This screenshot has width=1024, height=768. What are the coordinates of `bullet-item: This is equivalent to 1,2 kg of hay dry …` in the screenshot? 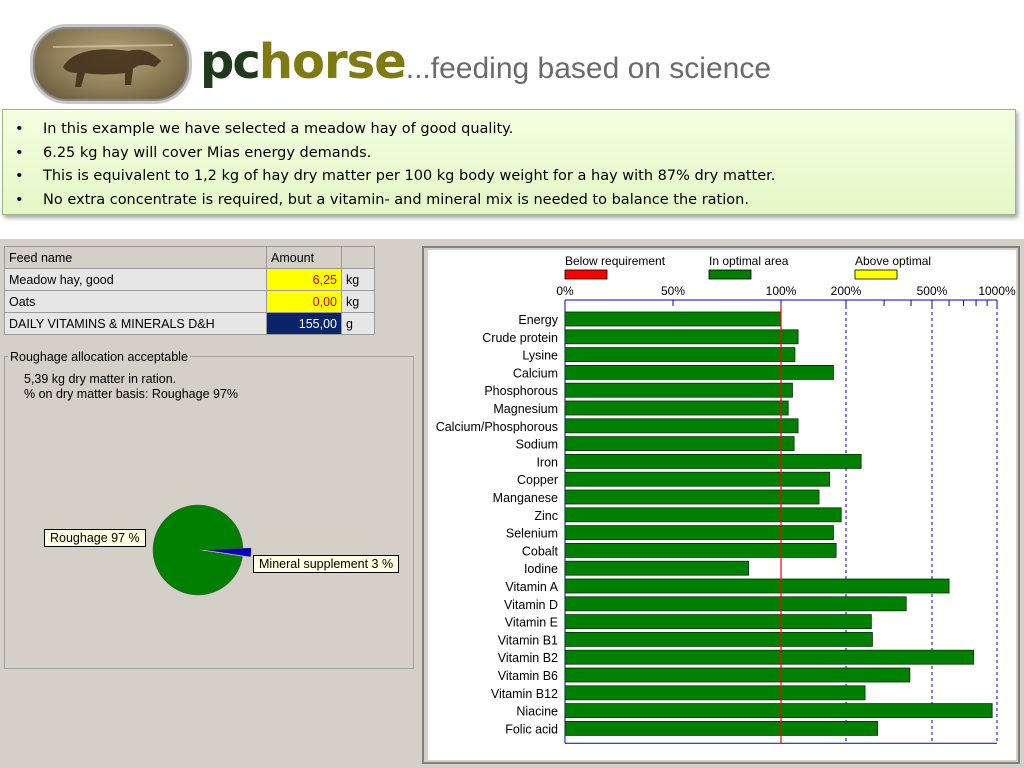 It's located at (515, 177).